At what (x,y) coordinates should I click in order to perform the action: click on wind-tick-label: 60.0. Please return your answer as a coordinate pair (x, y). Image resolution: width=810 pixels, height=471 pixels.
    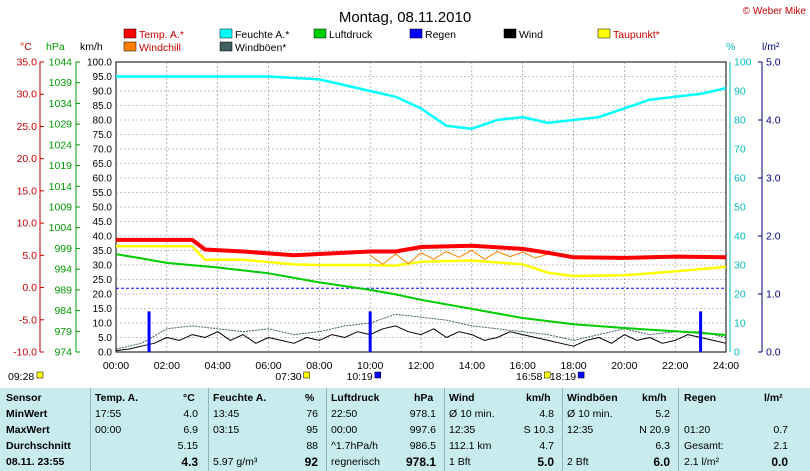
    Looking at the image, I should click on (103, 179).